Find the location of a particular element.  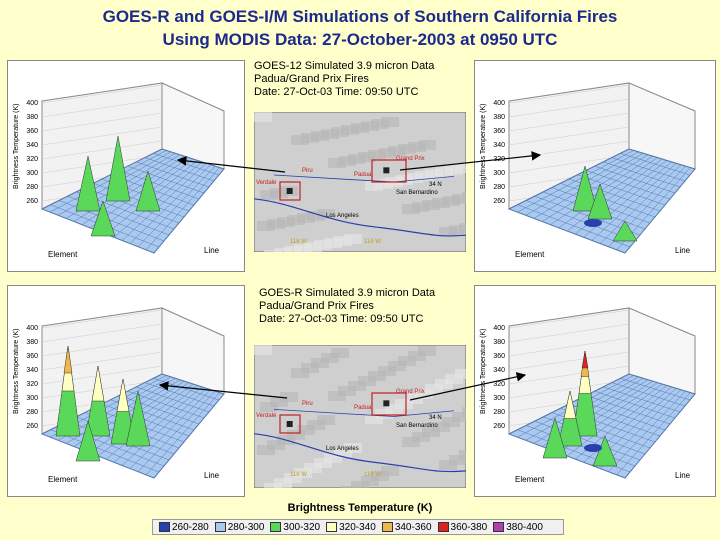

map-place-label: Piru is located at coordinates (307, 404).